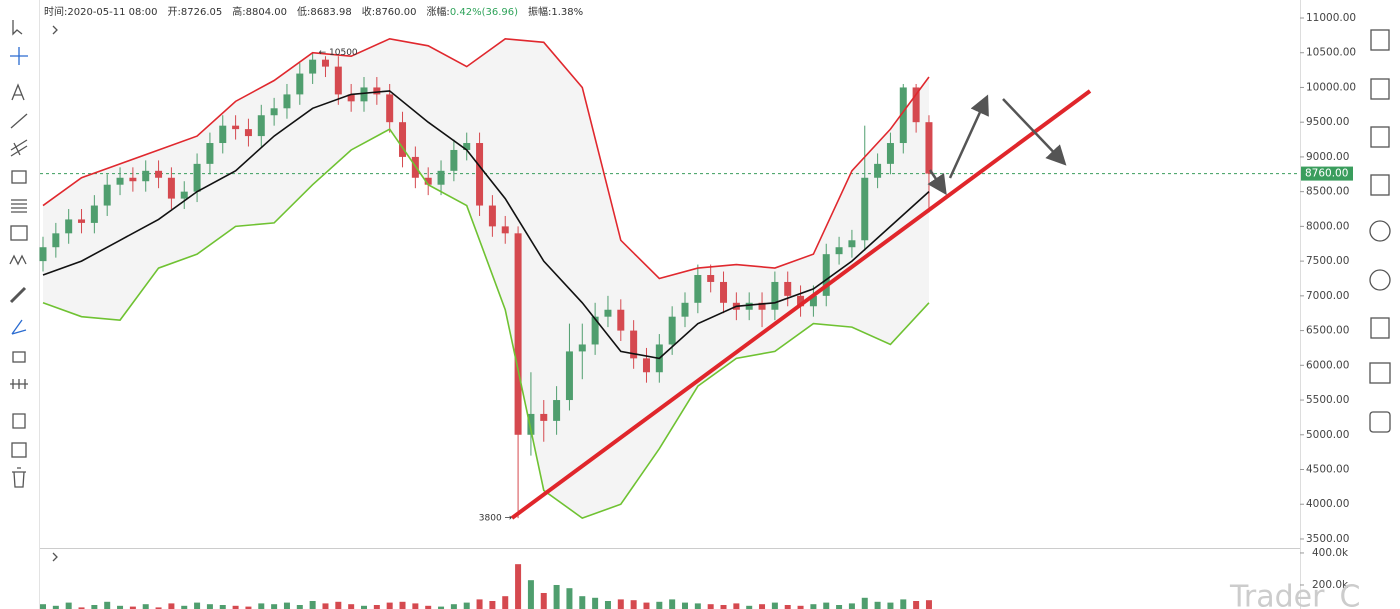 The height and width of the screenshot is (609, 1400). Describe the element at coordinates (1327, 122) in the screenshot. I see `y-tick-label: 9500.00` at that location.